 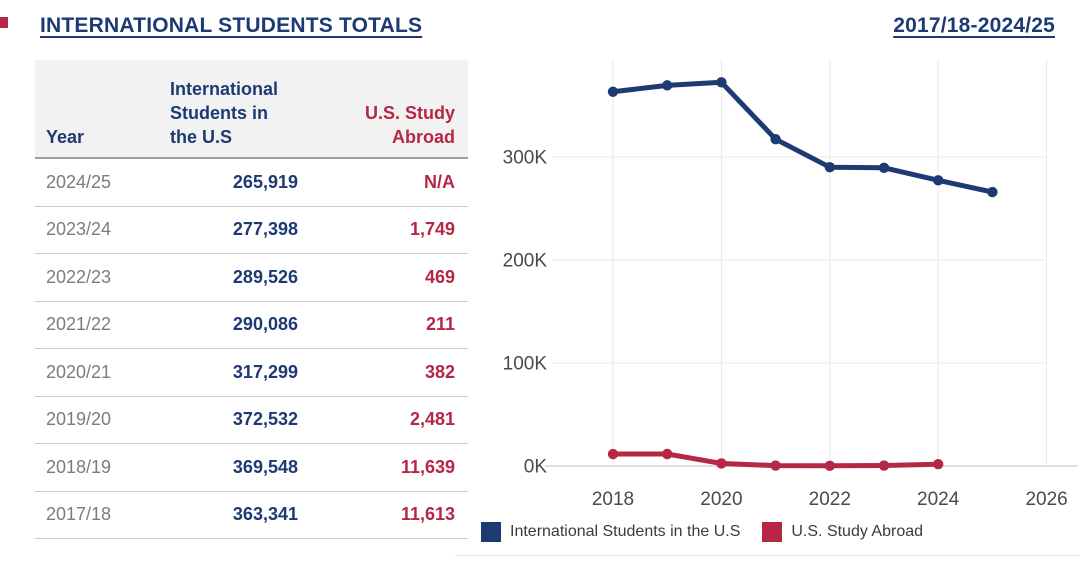 What do you see at coordinates (265, 324) in the screenshot?
I see `intl-students-cell: 290,086` at bounding box center [265, 324].